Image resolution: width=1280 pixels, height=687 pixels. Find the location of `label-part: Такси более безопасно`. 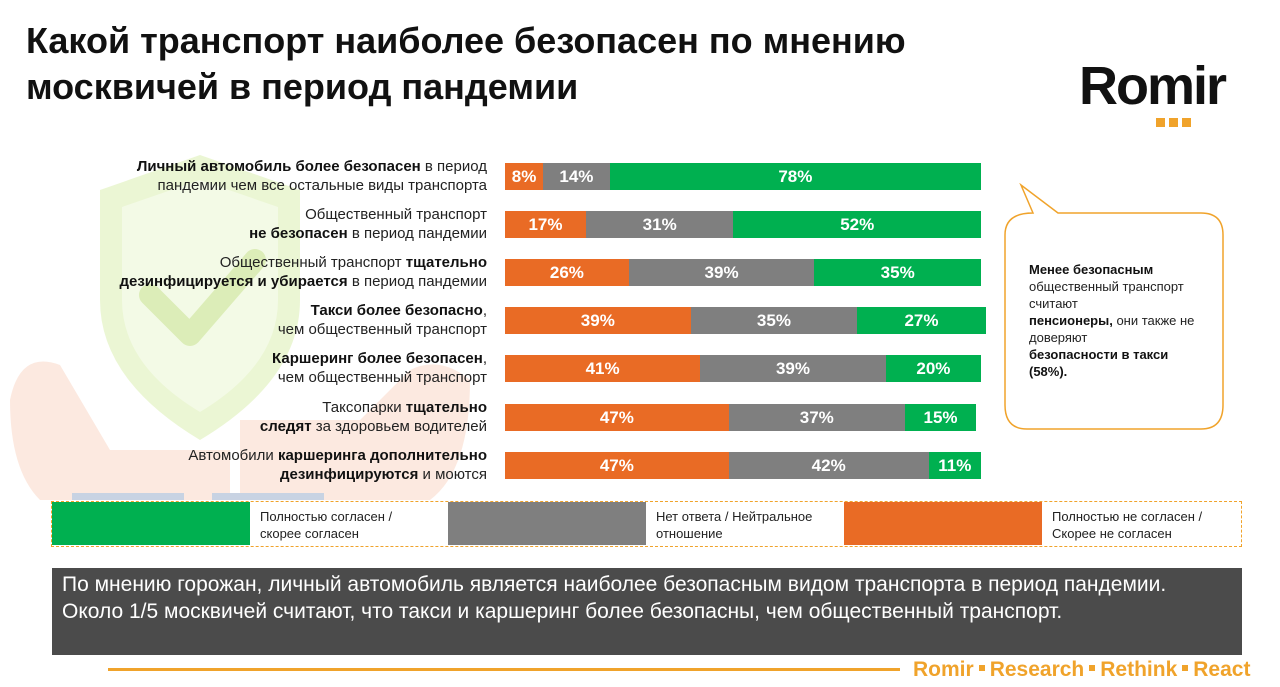

label-part: Такси более безопасно is located at coordinates (396, 311).